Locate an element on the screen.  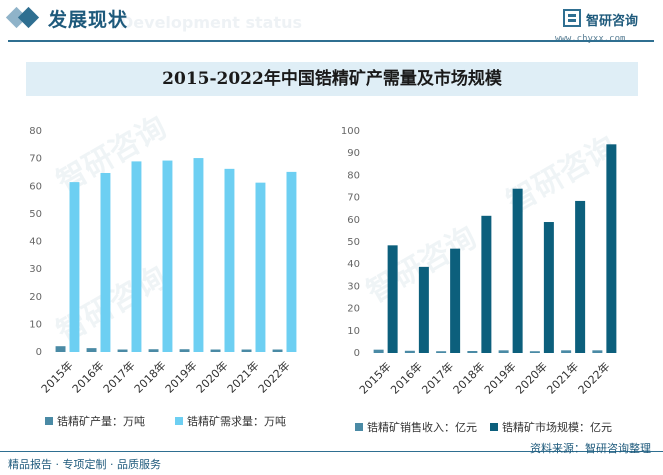
chart-title-bar: 2015-2022年中国锆精矿产需量及市场规模 is located at coordinates (332, 79).